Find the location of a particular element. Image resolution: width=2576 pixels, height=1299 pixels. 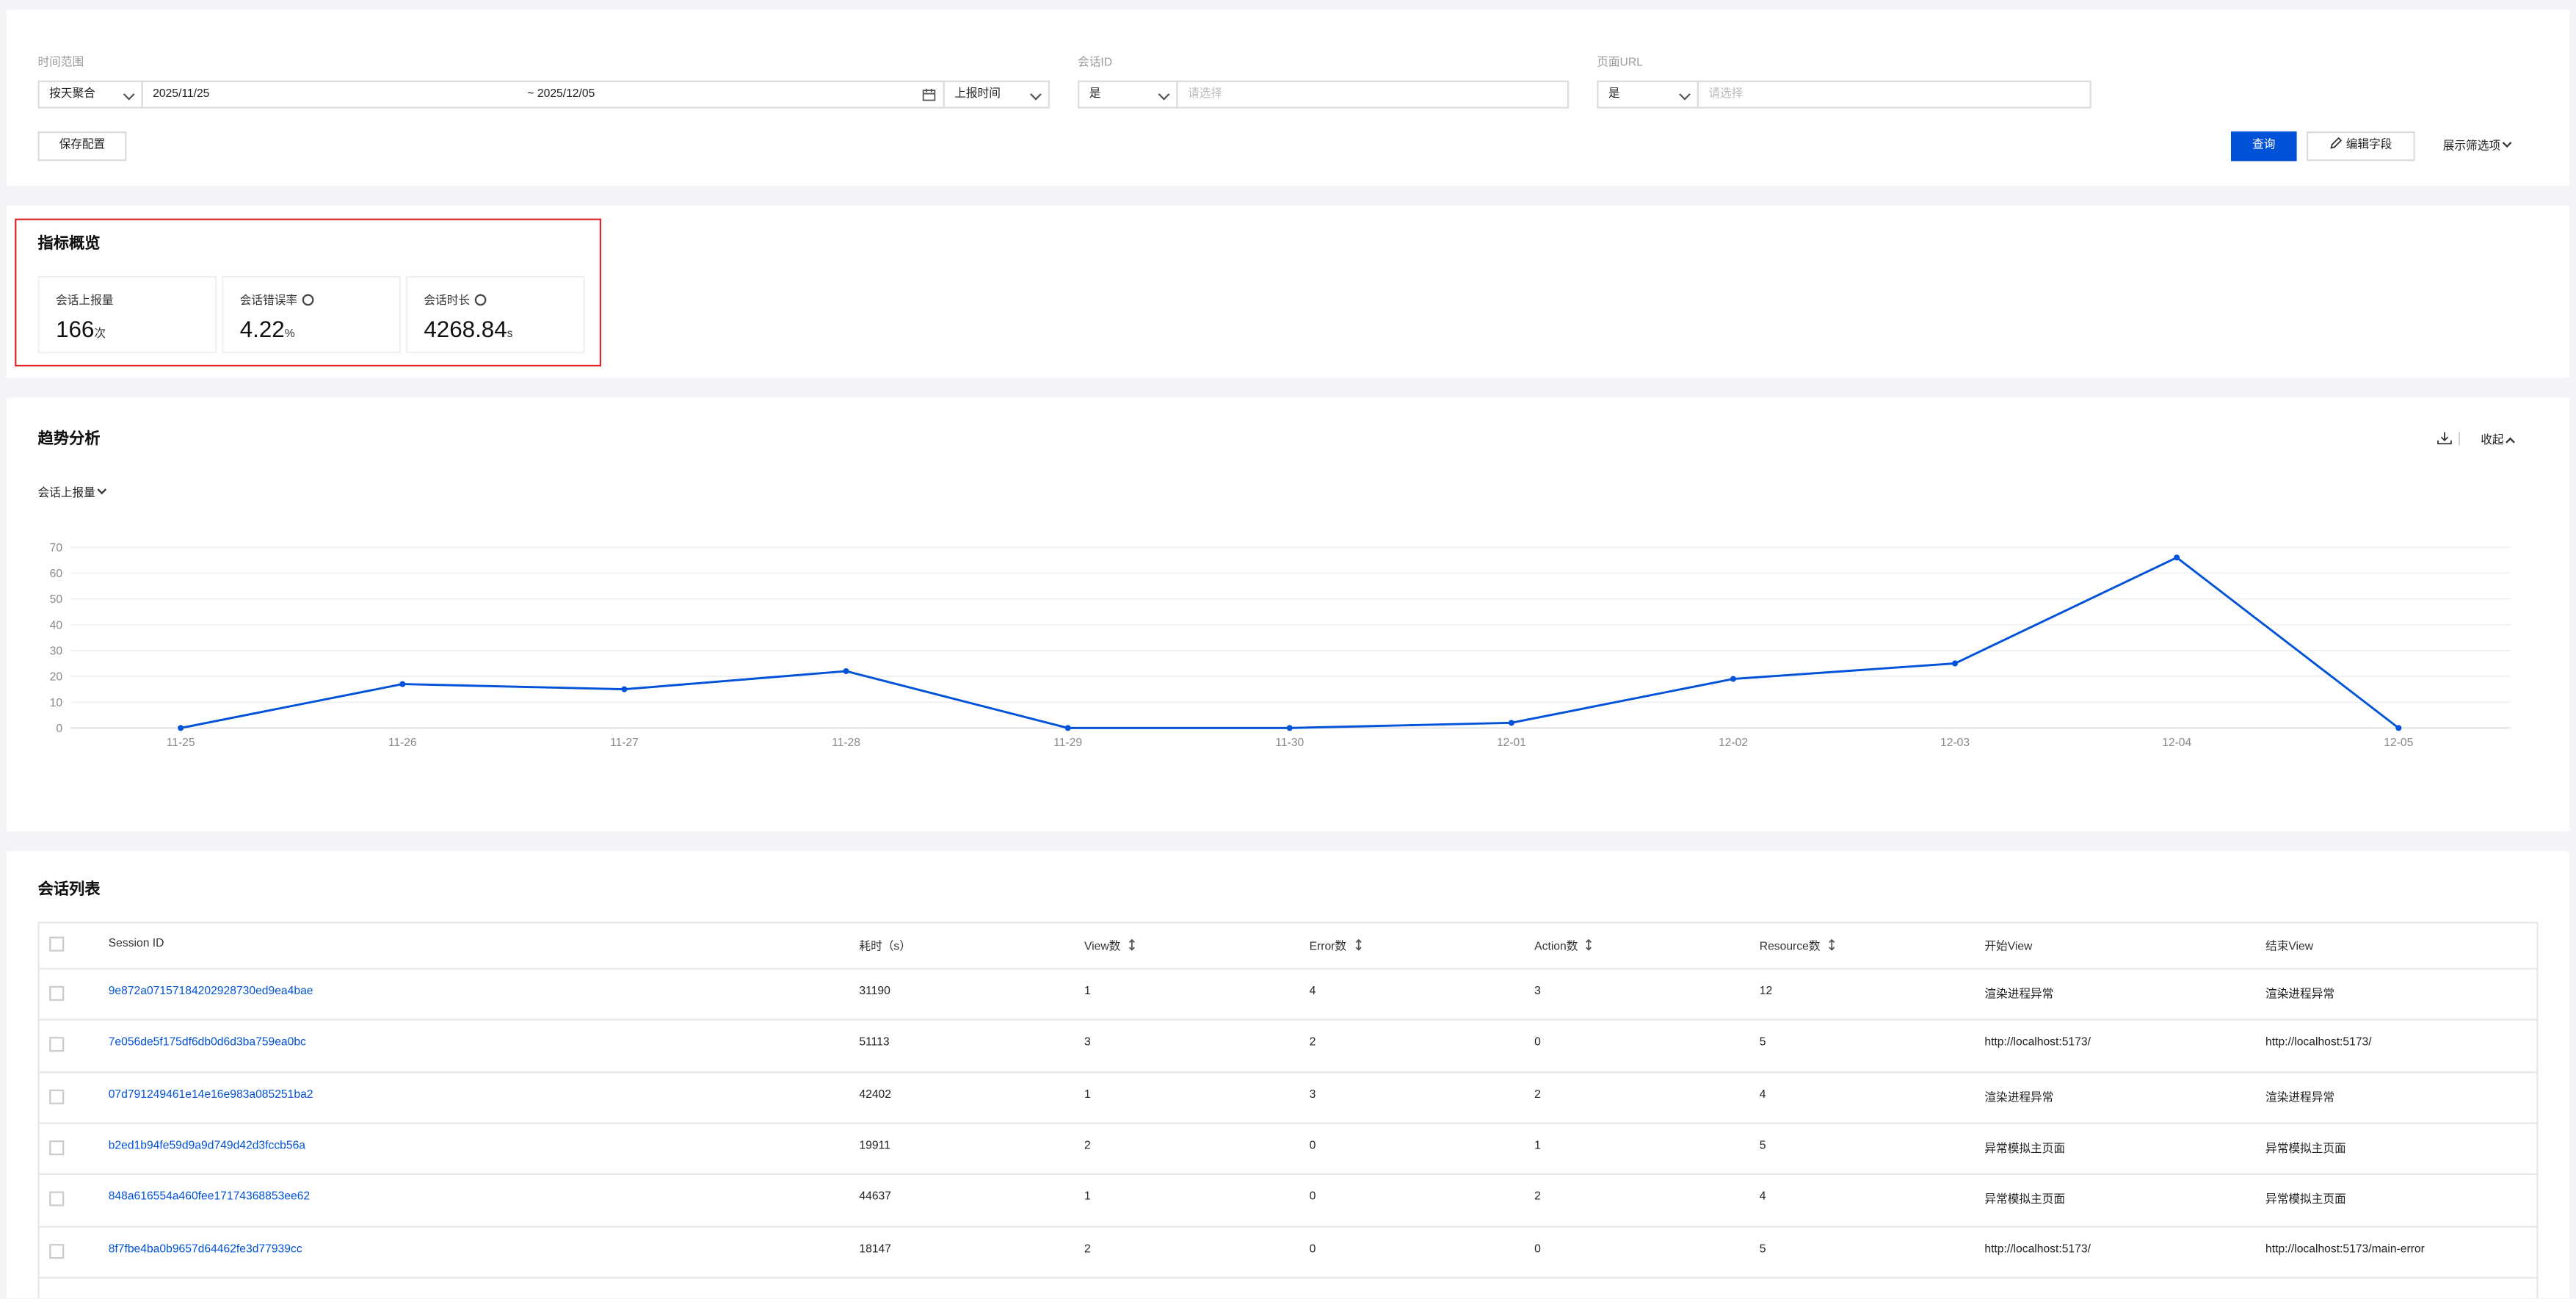

x-tick-label: 11-30 is located at coordinates (1290, 743).